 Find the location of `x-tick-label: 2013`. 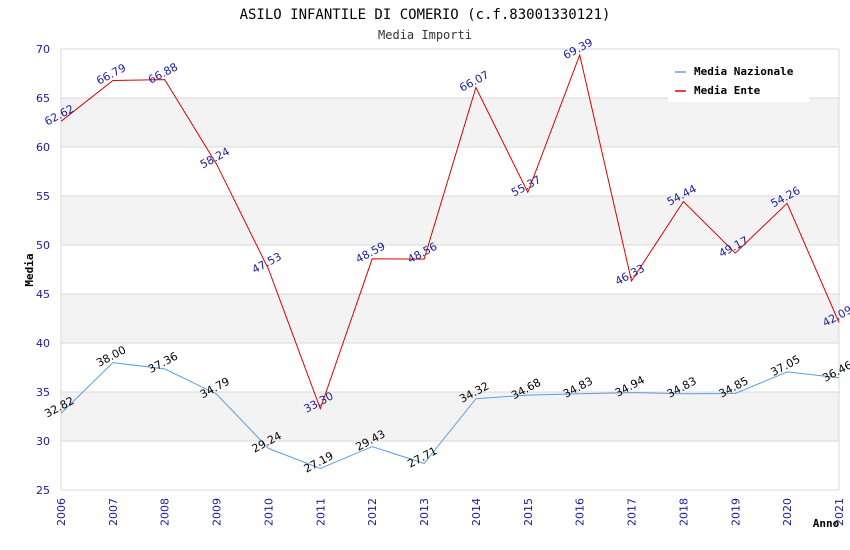

x-tick-label: 2013 is located at coordinates (424, 512).